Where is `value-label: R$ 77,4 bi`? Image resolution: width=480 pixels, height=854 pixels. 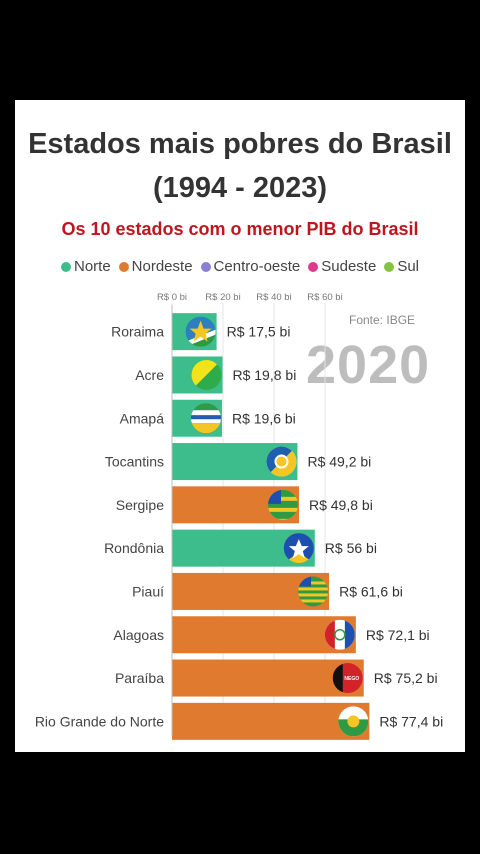 value-label: R$ 77,4 bi is located at coordinates (411, 721).